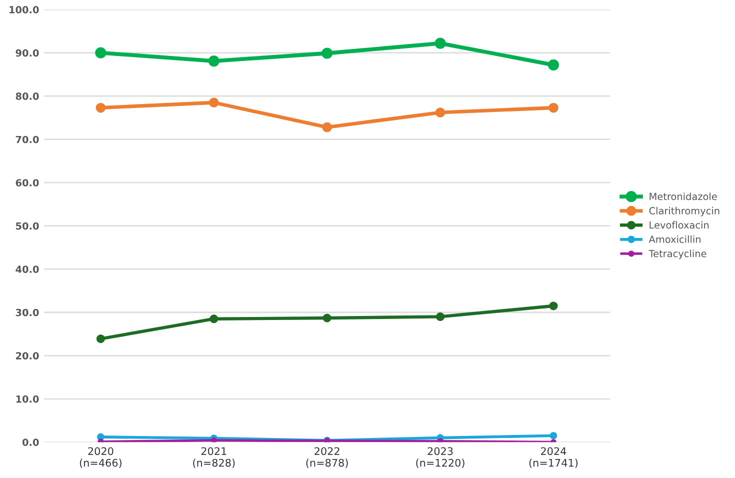 The height and width of the screenshot is (478, 735). I want to click on y-tick-label: 10.0, so click(27, 399).